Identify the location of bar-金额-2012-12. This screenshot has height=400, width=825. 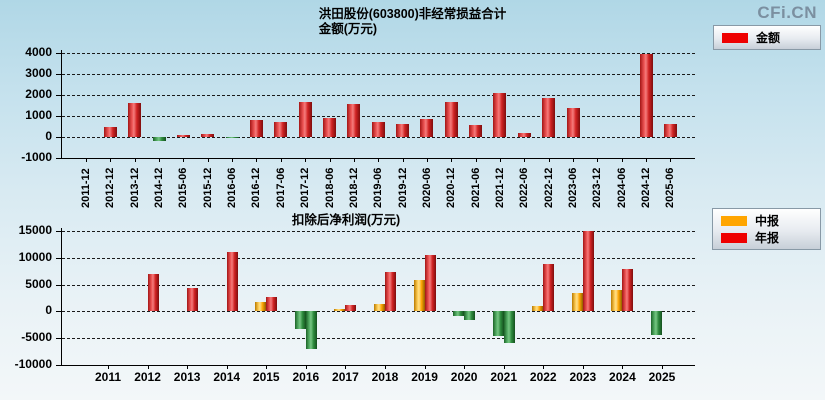
(110, 131).